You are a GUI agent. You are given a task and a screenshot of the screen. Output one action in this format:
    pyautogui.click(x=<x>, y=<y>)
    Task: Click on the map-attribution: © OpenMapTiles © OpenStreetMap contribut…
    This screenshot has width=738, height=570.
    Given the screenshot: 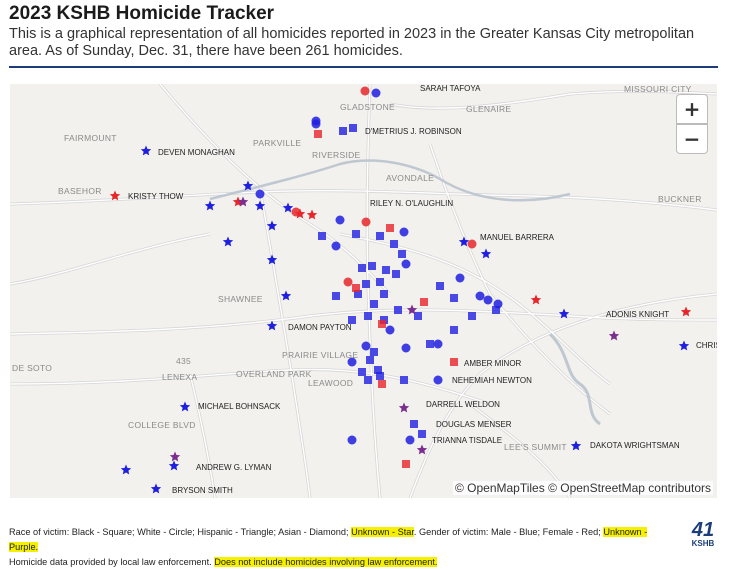 What is the action you would take?
    pyautogui.click(x=582, y=488)
    